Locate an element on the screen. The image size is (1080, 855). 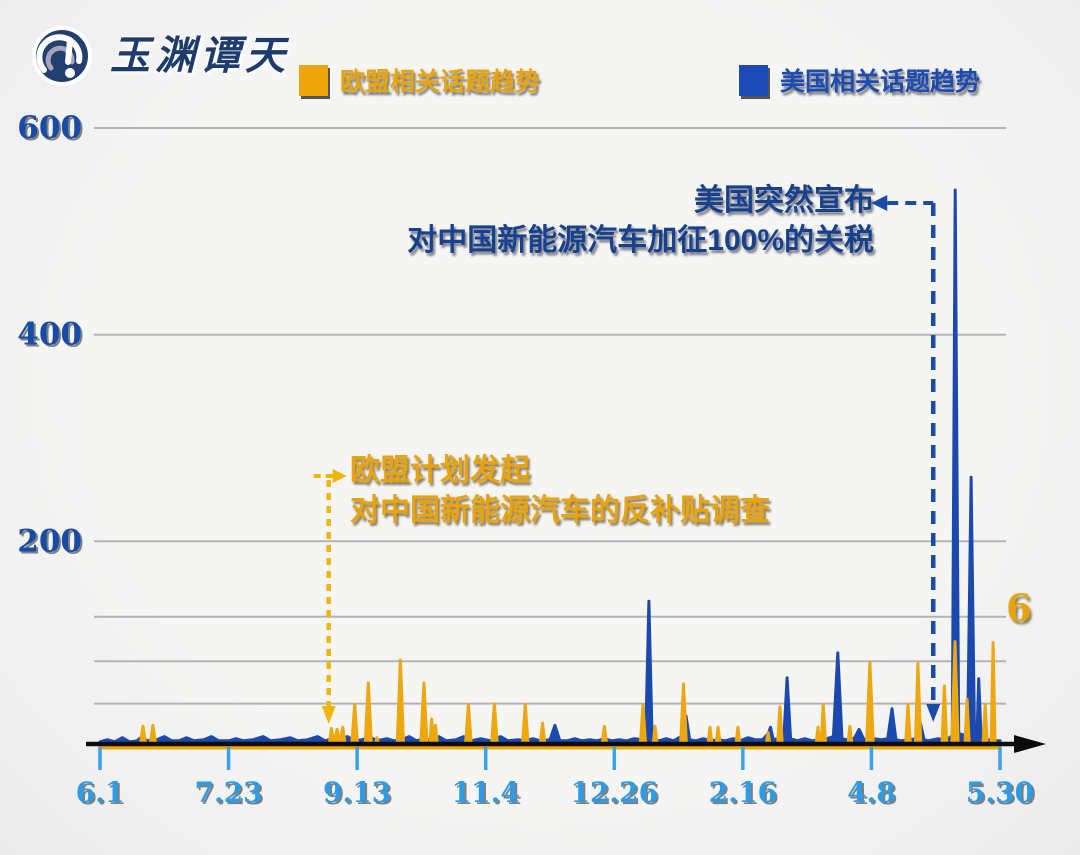
x-label-6.1-shadow: 6.1 is located at coordinates (102, 794).